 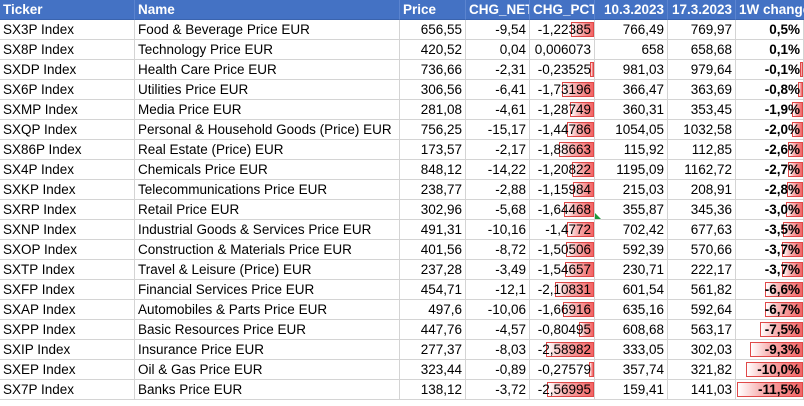 I want to click on cell-name: Chemicals Price EUR, so click(x=267, y=170).